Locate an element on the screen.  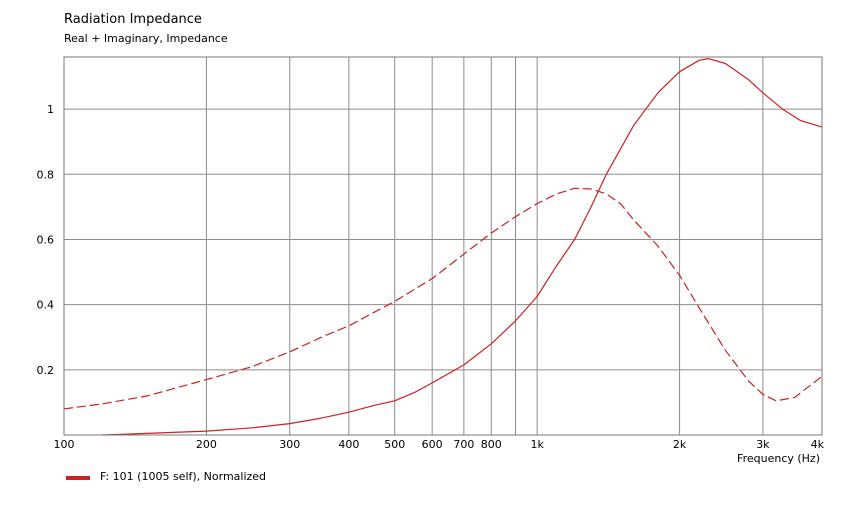
x-tick-label: 800 is located at coordinates (491, 444).